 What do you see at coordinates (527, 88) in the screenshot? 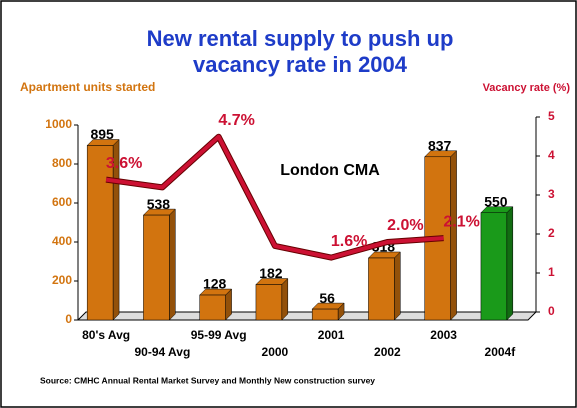
I see `y2-axis-label: Vacancy rate (%)` at bounding box center [527, 88].